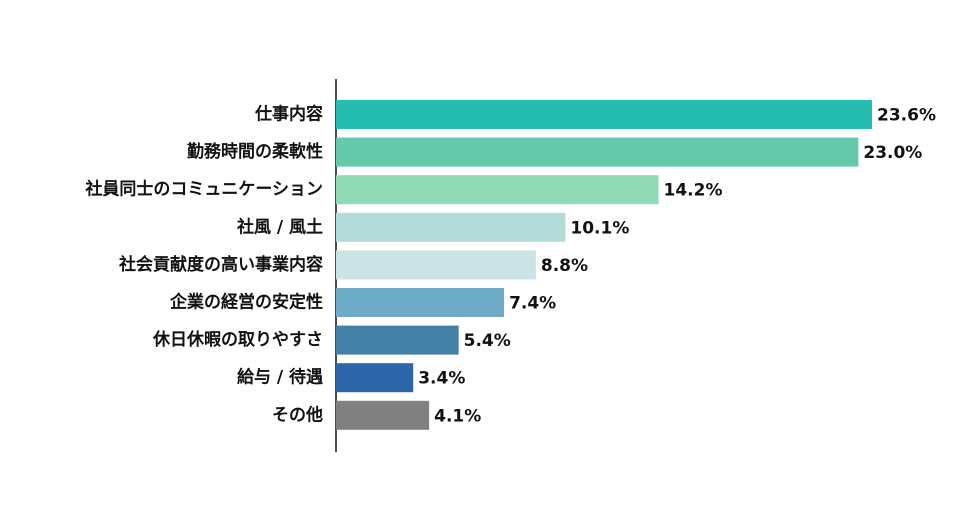  What do you see at coordinates (906, 116) in the screenshot?
I see `value-label: 23.6%` at bounding box center [906, 116].